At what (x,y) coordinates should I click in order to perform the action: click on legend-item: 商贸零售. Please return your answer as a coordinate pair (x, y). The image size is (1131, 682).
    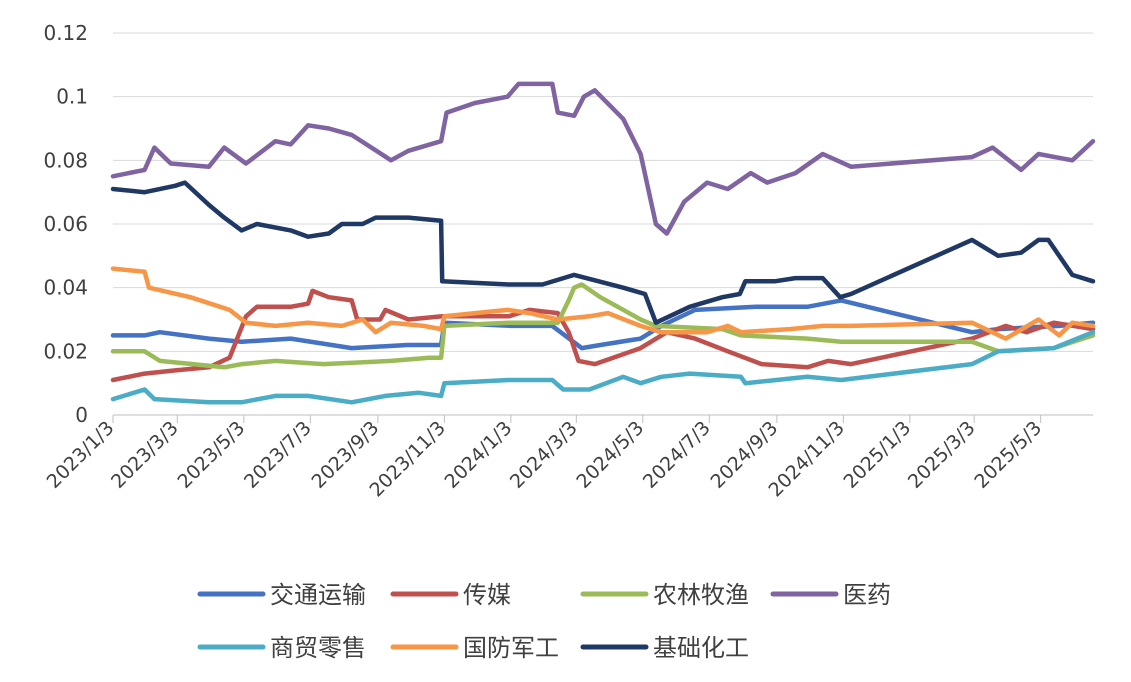
    Looking at the image, I should click on (281, 648).